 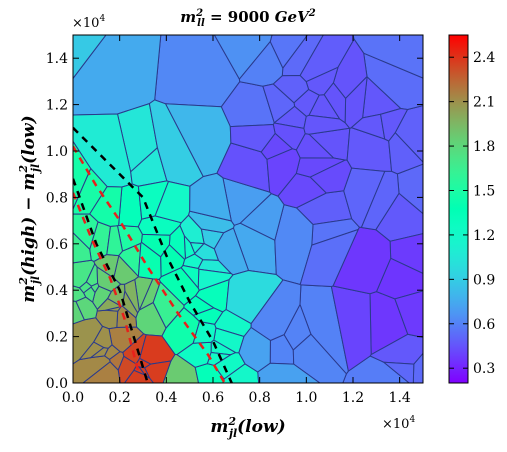 I want to click on colorbar-tick-label: 2.4, so click(x=484, y=58).